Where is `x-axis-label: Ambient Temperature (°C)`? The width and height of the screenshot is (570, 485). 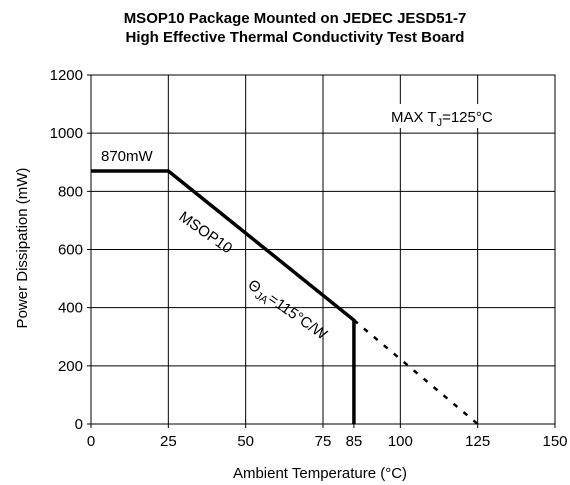 x-axis-label: Ambient Temperature (°C) is located at coordinates (320, 473).